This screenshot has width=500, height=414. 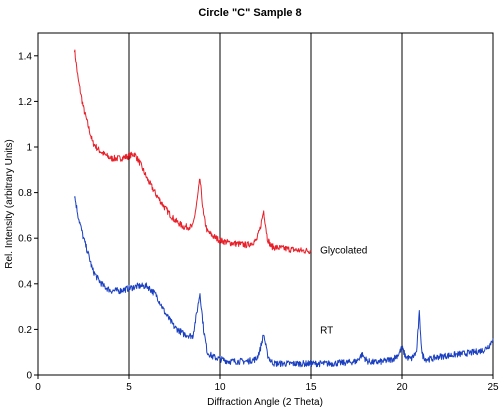 I want to click on x-axis: 0 5 10 15 20 25, so click(x=267, y=384).